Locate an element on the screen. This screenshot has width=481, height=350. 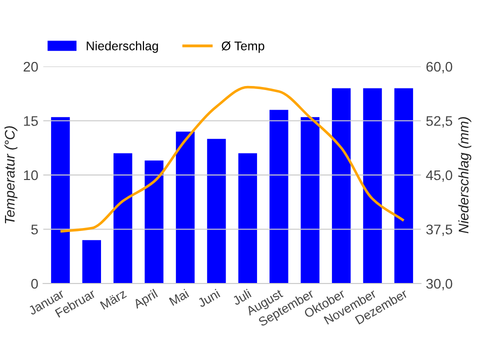
y-tick-label: 15 is located at coordinates (31, 121).